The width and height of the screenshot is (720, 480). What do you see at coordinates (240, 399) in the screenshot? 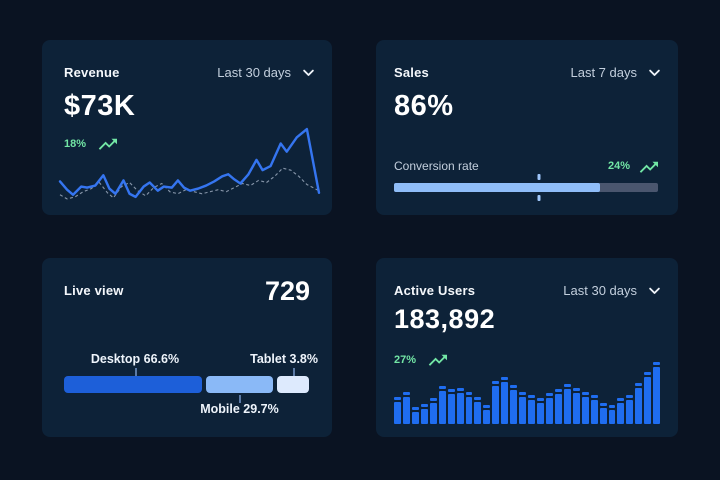
I see `mobile-tick` at bounding box center [240, 399].